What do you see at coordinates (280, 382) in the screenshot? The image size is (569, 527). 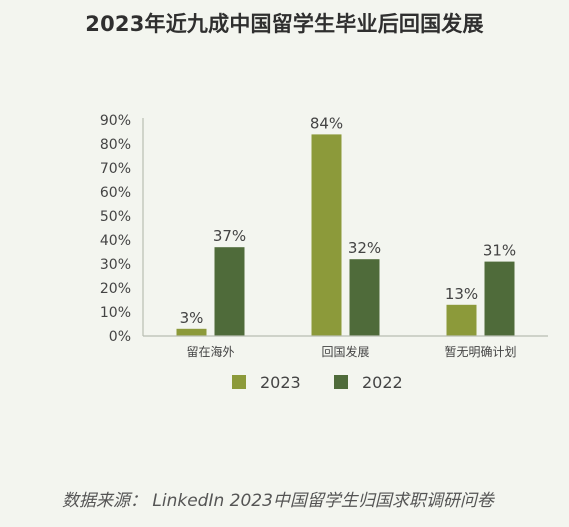 I see `legend-label: 2023` at bounding box center [280, 382].